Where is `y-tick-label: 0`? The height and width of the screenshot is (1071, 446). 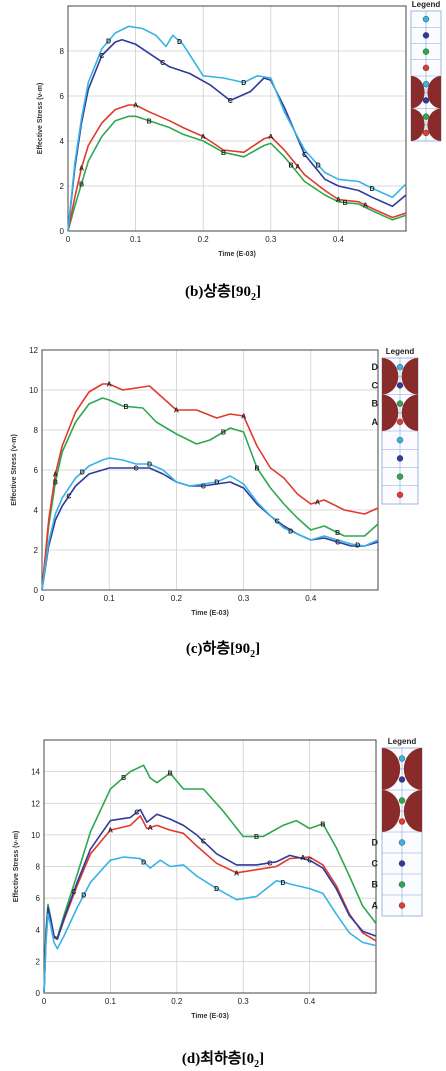 y-tick-label: 0 is located at coordinates (62, 231).